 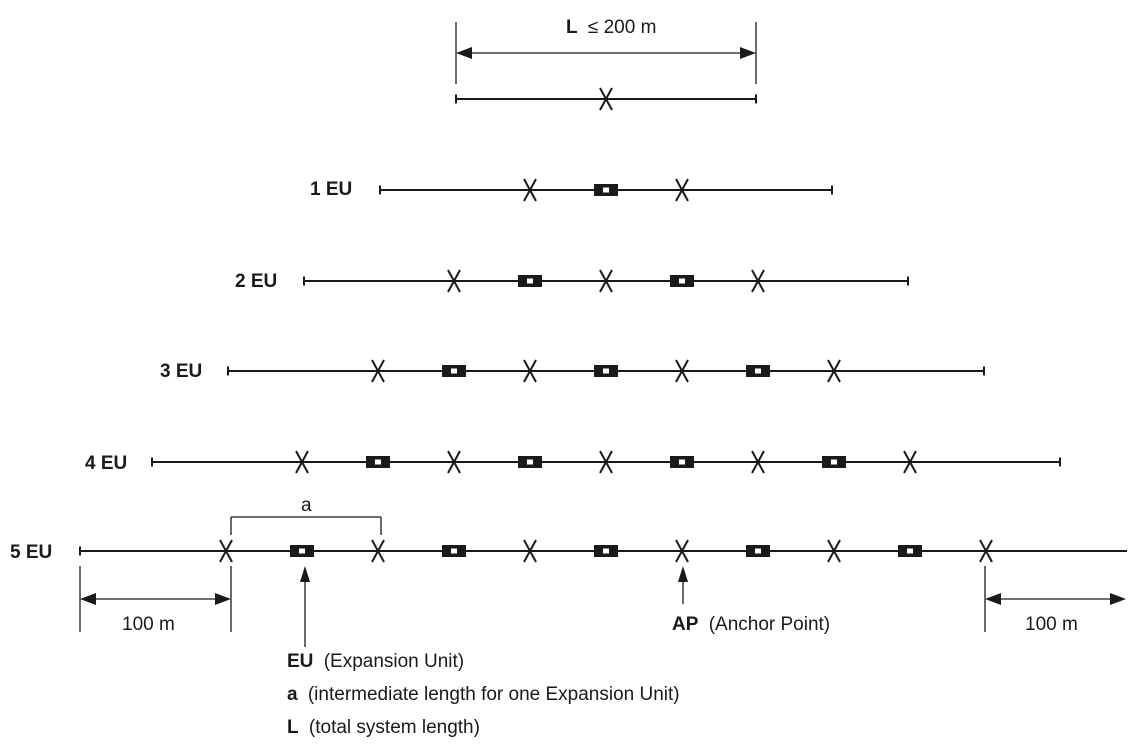 What do you see at coordinates (293, 727) in the screenshot?
I see `legend-symbol-l: L` at bounding box center [293, 727].